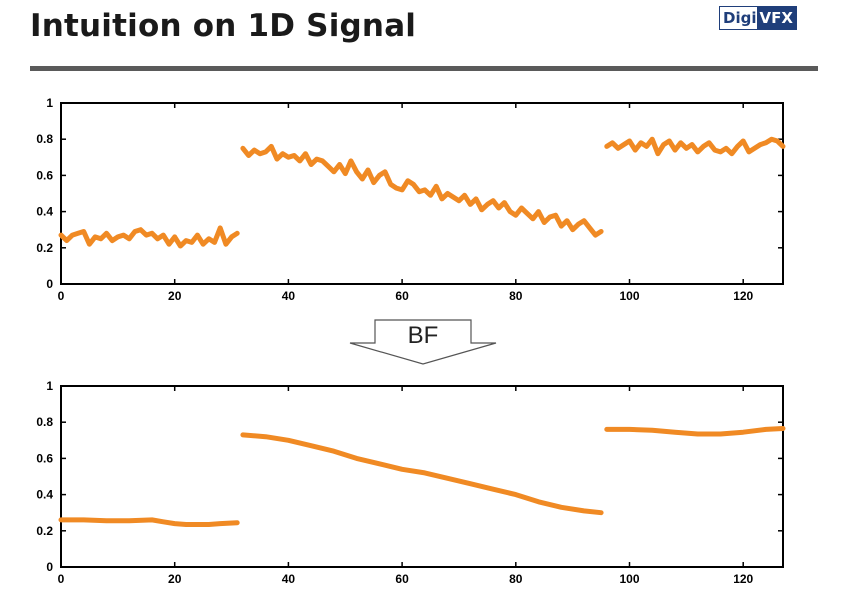 Image resolution: width=849 pixels, height=609 pixels. Describe the element at coordinates (49, 284) in the screenshot. I see `chart1-y-tick-label: 0` at that location.